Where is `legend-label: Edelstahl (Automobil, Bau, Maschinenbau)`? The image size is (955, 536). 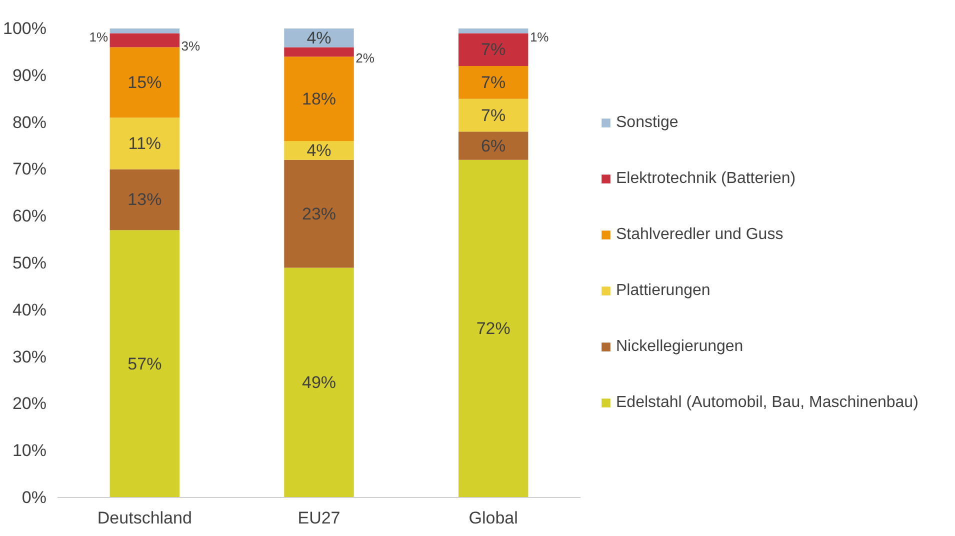
legend-label: Edelstahl (Automobil, Bau, Maschinenbau) is located at coordinates (767, 403).